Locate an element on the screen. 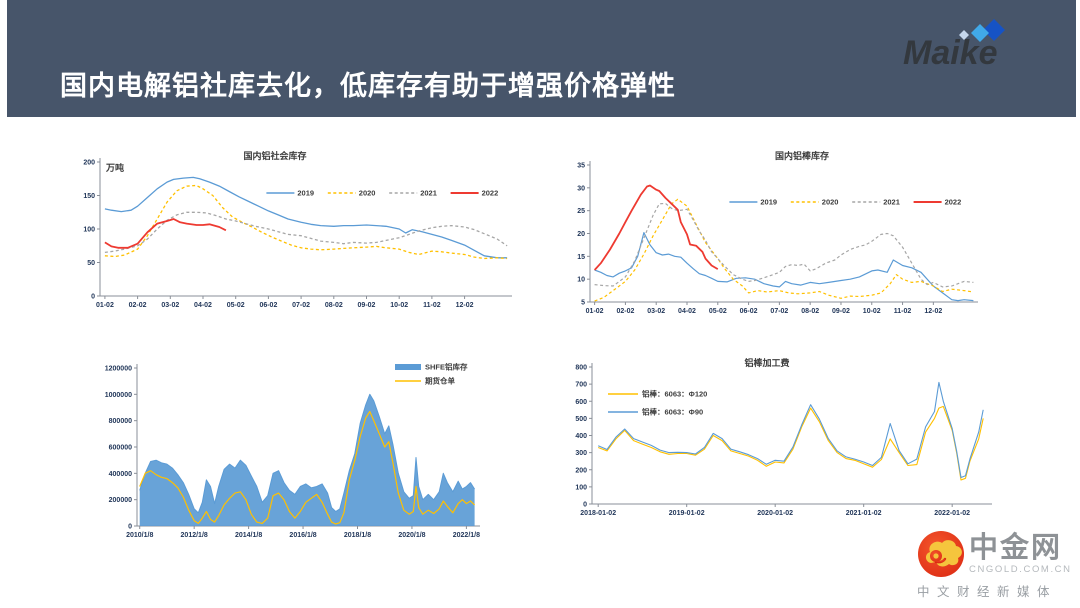 The height and width of the screenshot is (608, 1080). svg-text: SHFE铝库存 is located at coordinates (446, 367).